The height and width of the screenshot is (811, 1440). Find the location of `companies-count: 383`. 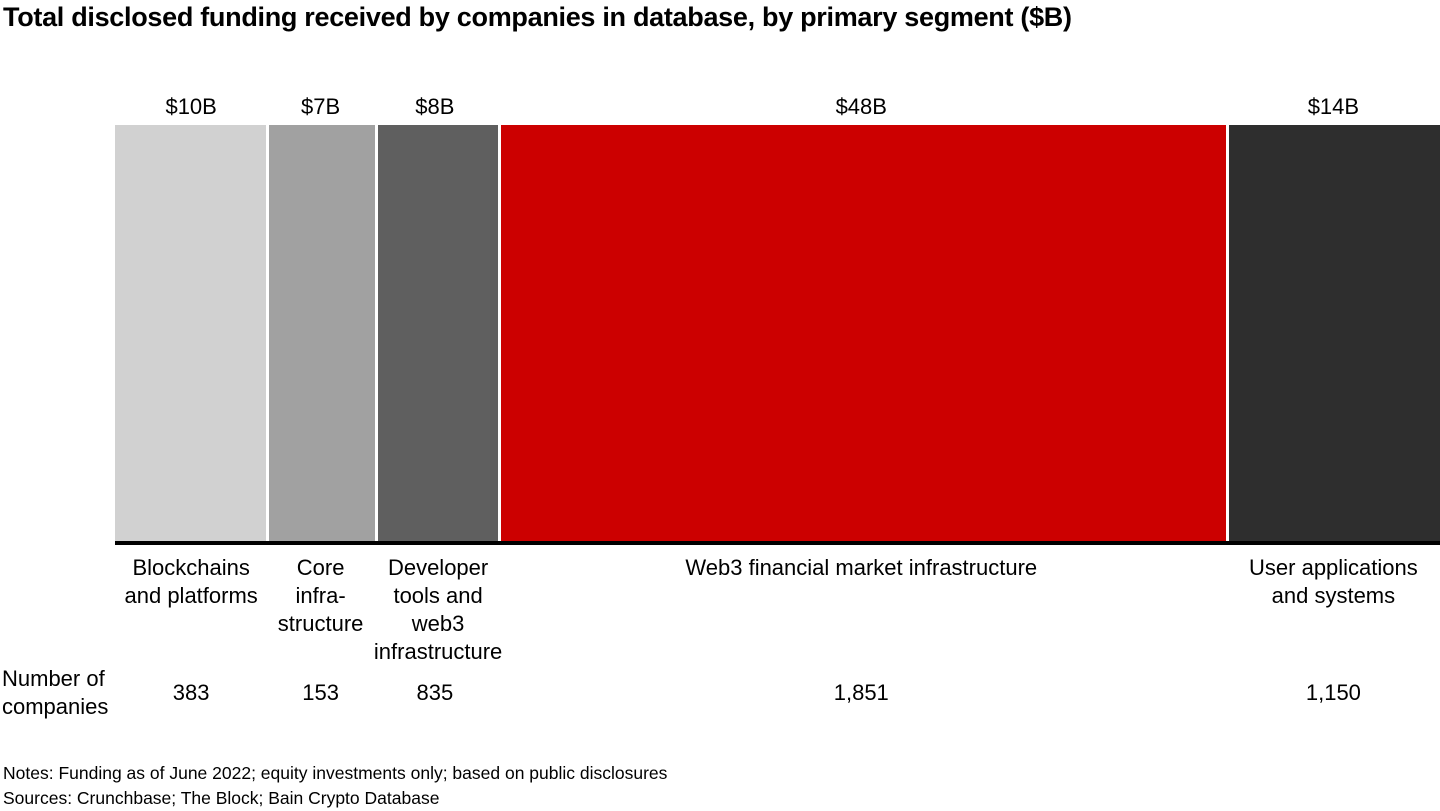

companies-count: 383 is located at coordinates (191, 692).